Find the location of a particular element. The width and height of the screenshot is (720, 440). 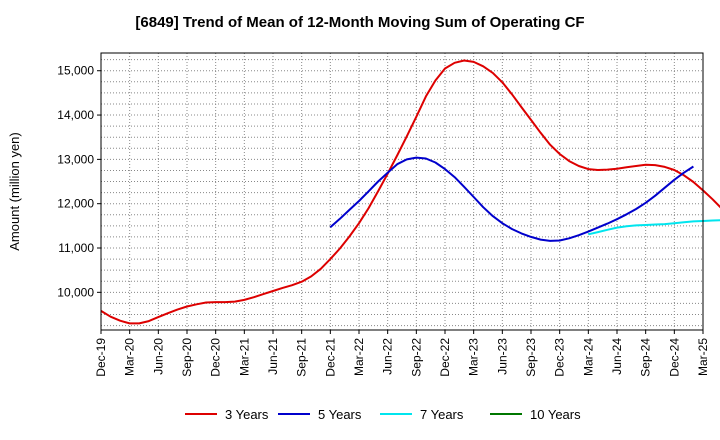

x-tick-label: Sep-21 is located at coordinates (302, 357).